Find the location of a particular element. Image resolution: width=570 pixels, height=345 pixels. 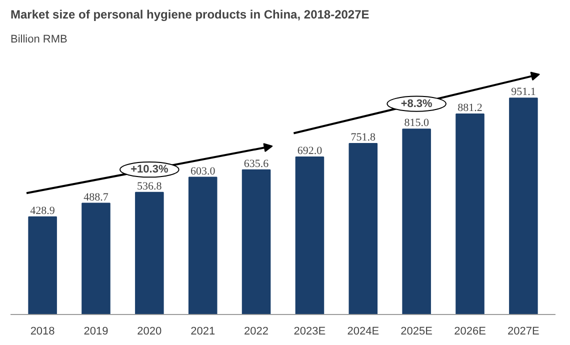

data-label: 488.7 is located at coordinates (96, 197).